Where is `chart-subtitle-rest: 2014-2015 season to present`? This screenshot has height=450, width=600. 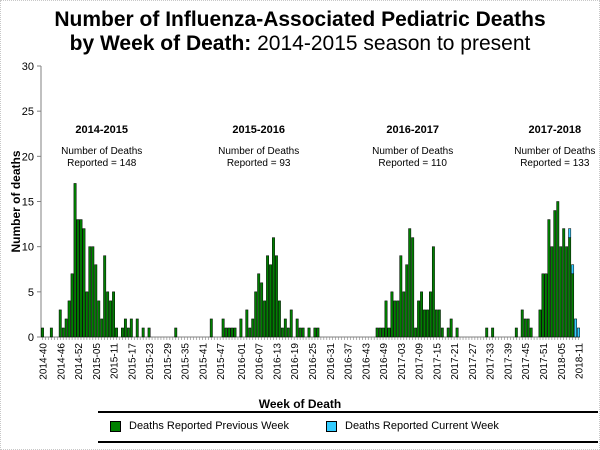
chart-subtitle-rest: 2014-2015 season to present is located at coordinates (391, 43).